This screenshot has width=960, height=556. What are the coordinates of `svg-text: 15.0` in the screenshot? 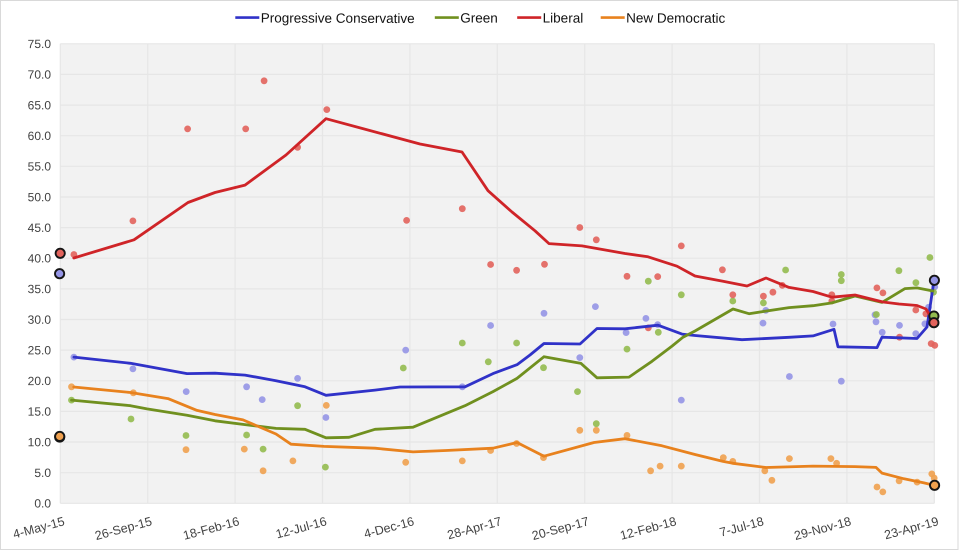 It's located at (40, 412).